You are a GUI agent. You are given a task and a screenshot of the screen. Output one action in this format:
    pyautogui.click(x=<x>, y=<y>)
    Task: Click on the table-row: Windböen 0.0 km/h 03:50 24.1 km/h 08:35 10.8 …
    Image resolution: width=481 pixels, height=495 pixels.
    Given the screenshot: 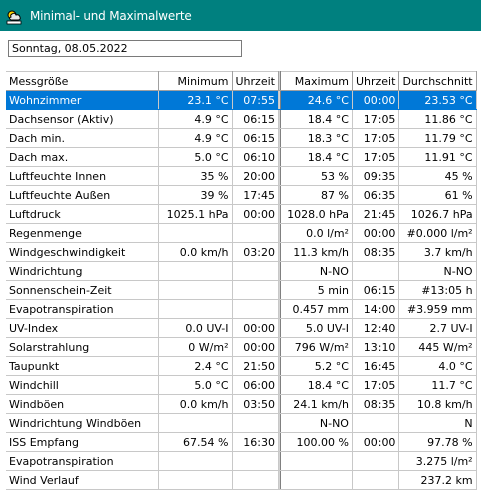 What is the action you would take?
    pyautogui.click(x=241, y=404)
    